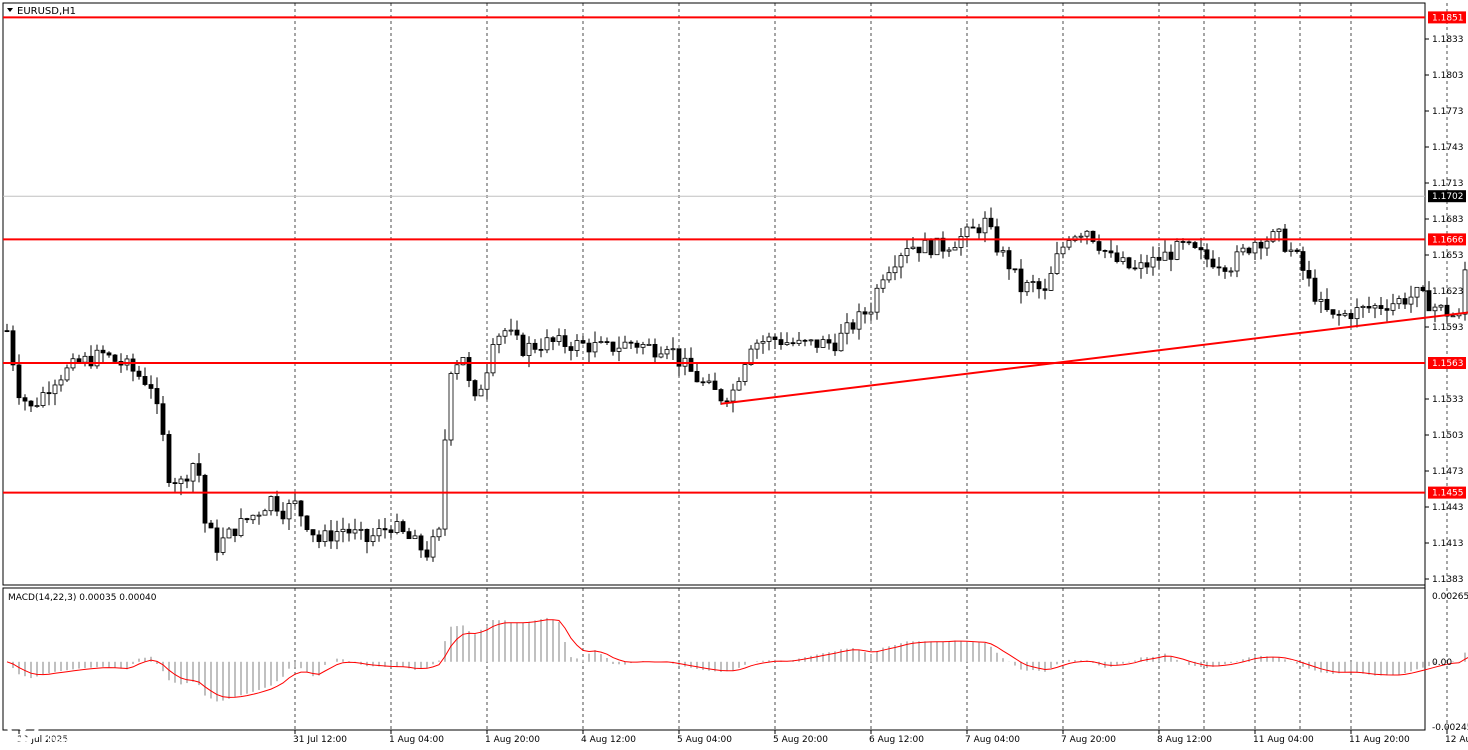  I want to click on macd-histogram, so click(739, 659).